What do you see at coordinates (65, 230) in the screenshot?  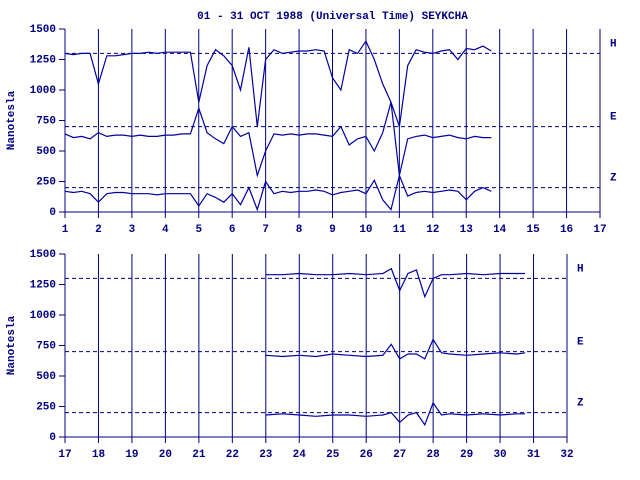 I see `x-tick-label: 1` at bounding box center [65, 230].